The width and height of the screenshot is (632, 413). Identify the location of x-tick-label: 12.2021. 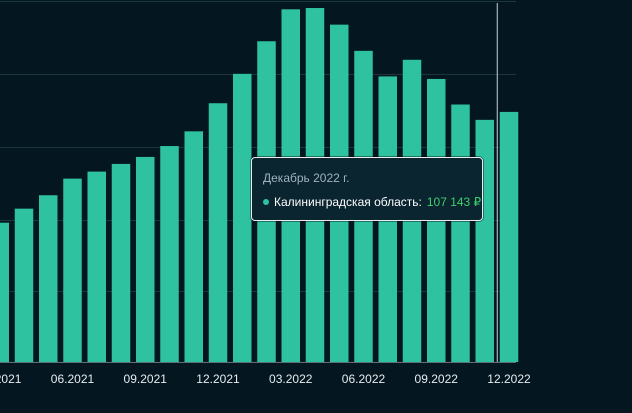
(218, 379).